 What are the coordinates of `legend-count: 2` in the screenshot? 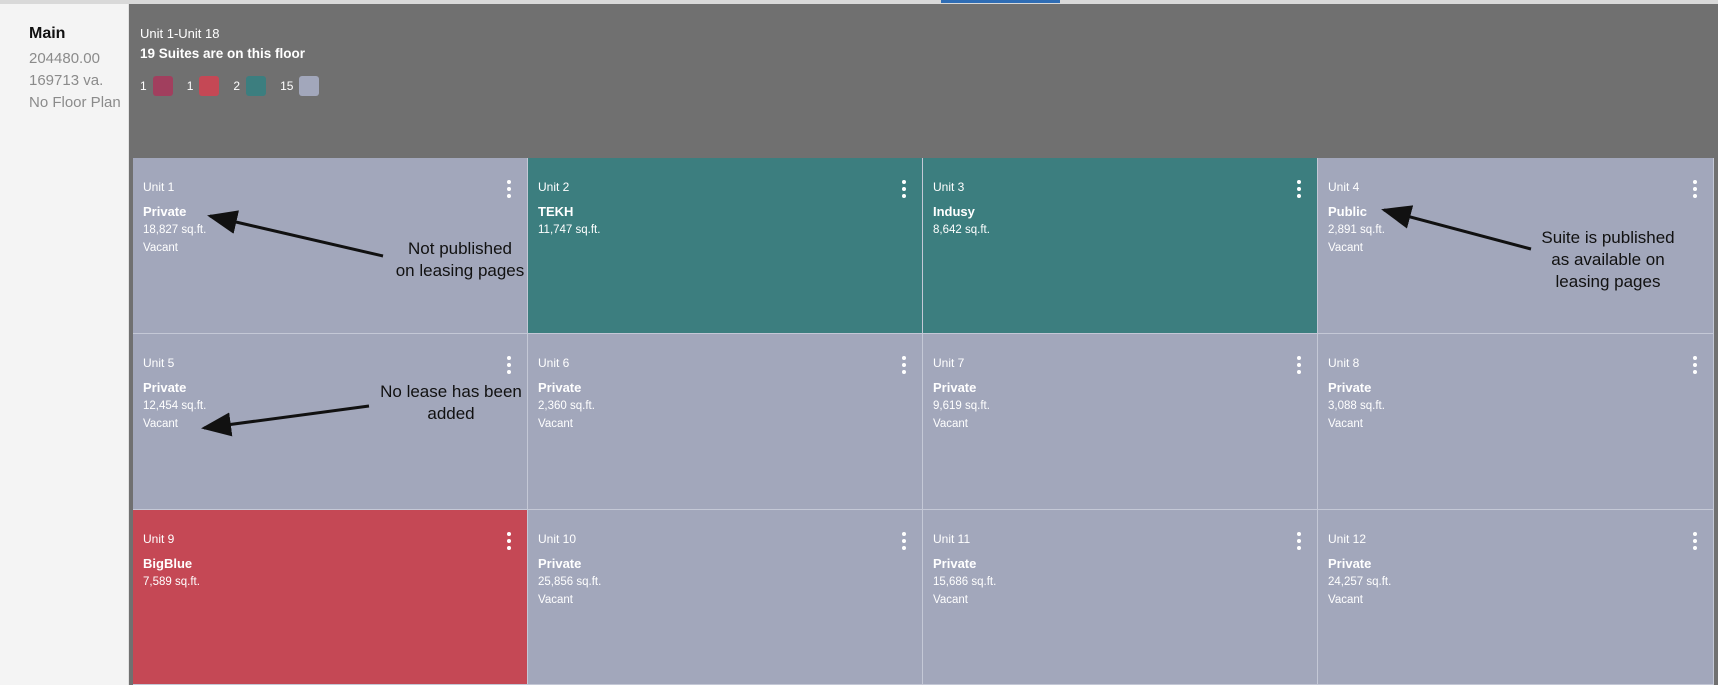 It's located at (237, 86).